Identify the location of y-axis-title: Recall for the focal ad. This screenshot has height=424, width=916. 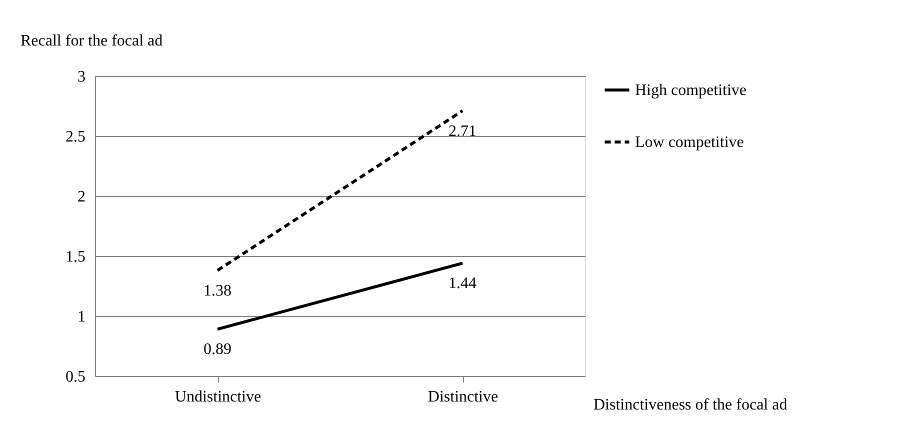
(91, 41).